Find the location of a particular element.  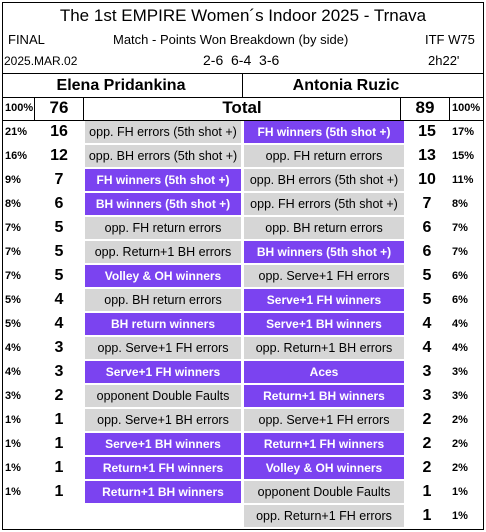

row-right-pct: 1% is located at coordinates (460, 492).